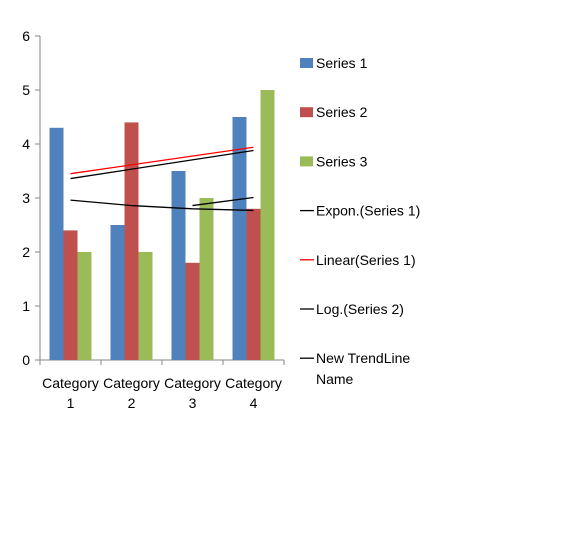 The width and height of the screenshot is (576, 540). I want to click on trendline-new-trendline-name, so click(223, 201).